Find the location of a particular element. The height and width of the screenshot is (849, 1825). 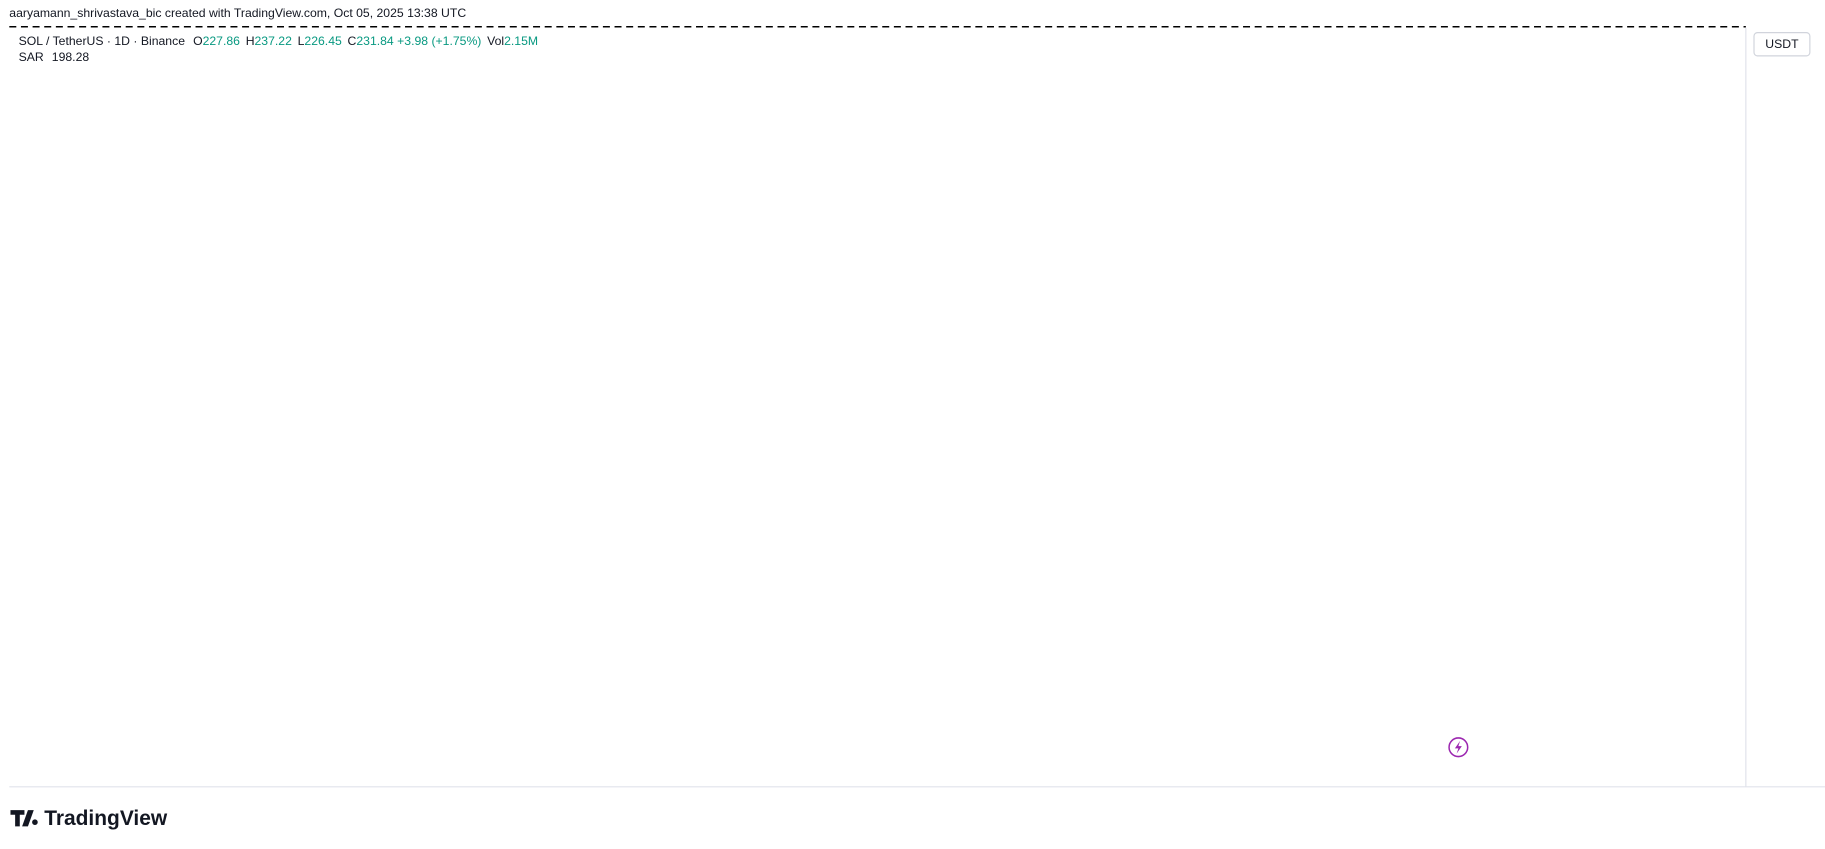

change: +3.98 (+1.75%) is located at coordinates (439, 41).